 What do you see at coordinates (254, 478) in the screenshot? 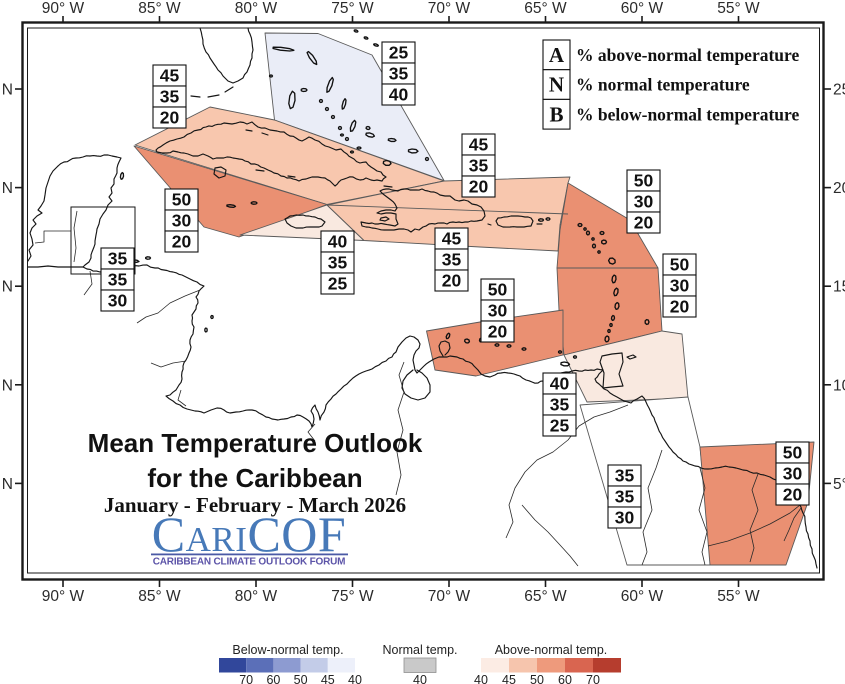
I see `svg-text: for the Caribbean` at bounding box center [254, 478].